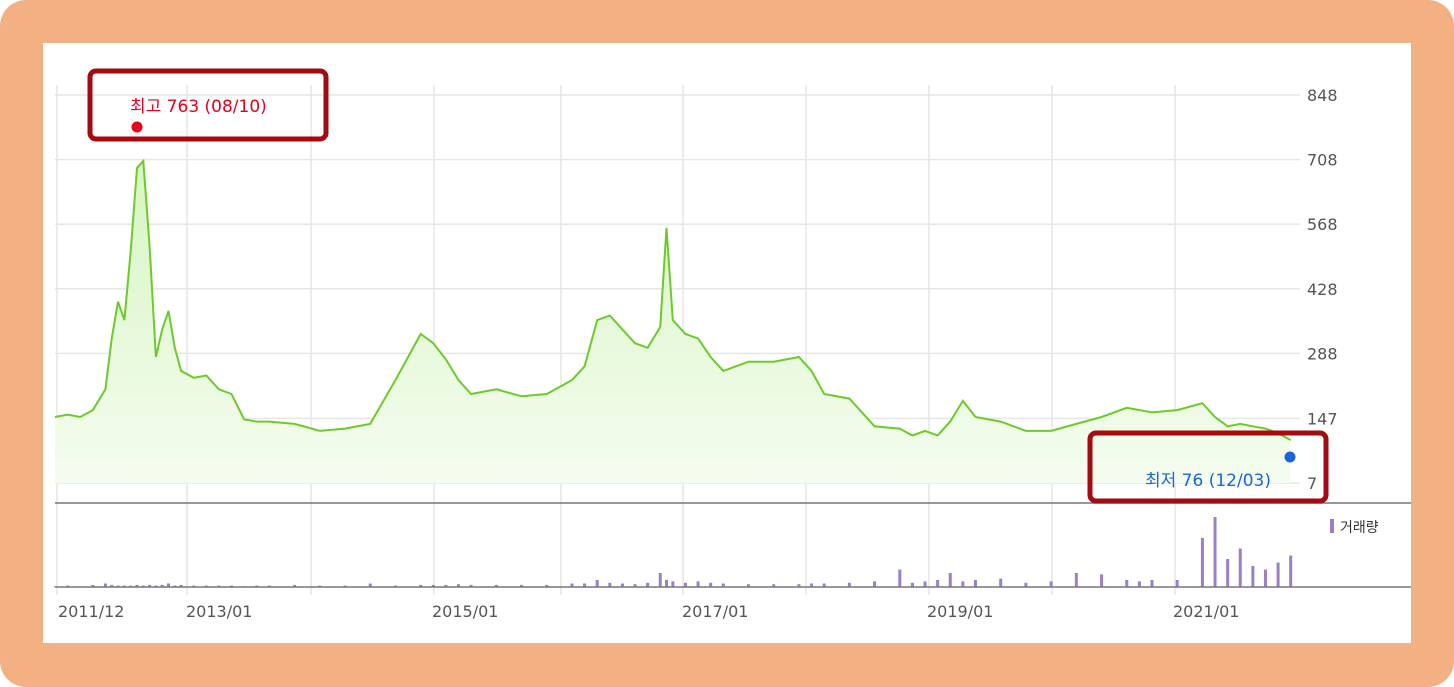 The image size is (1454, 687). What do you see at coordinates (137, 127) in the screenshot?
I see `high-marker` at bounding box center [137, 127].